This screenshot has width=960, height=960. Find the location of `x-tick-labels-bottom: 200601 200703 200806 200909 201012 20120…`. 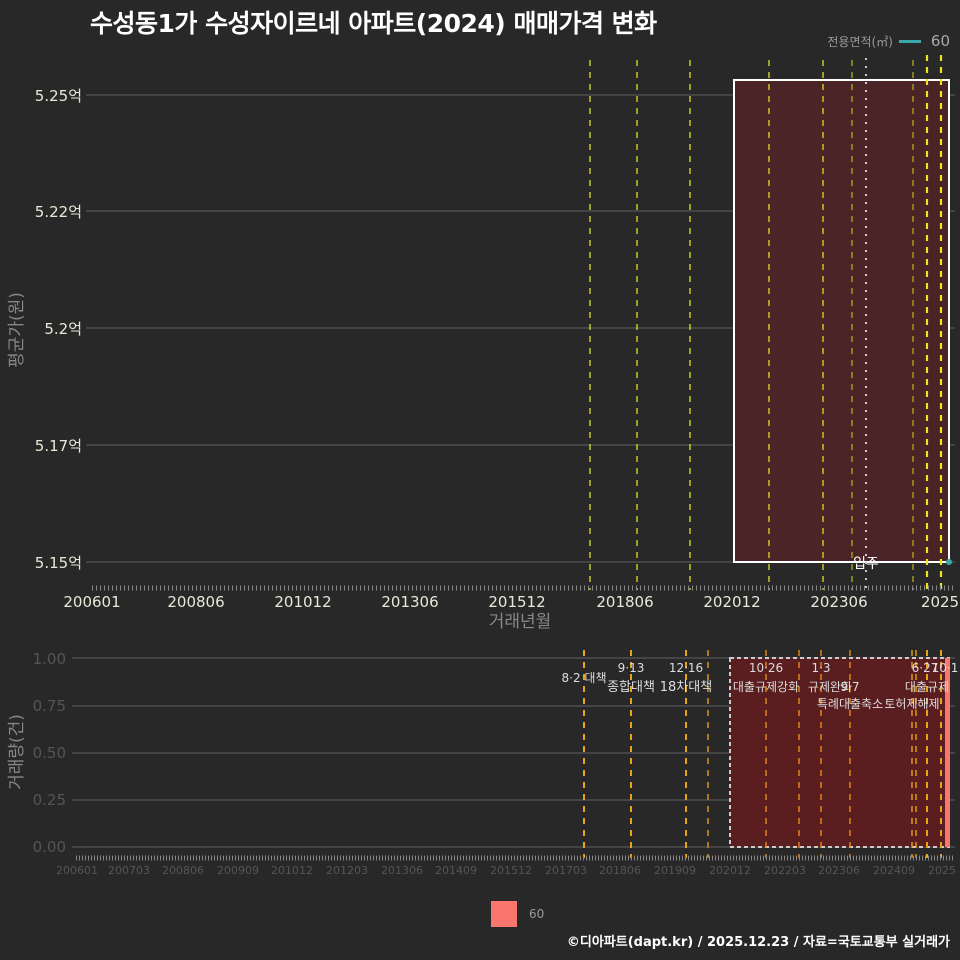

x-tick-labels-bottom: 200601 200703 200806 200909 201012 20120… is located at coordinates (506, 870).